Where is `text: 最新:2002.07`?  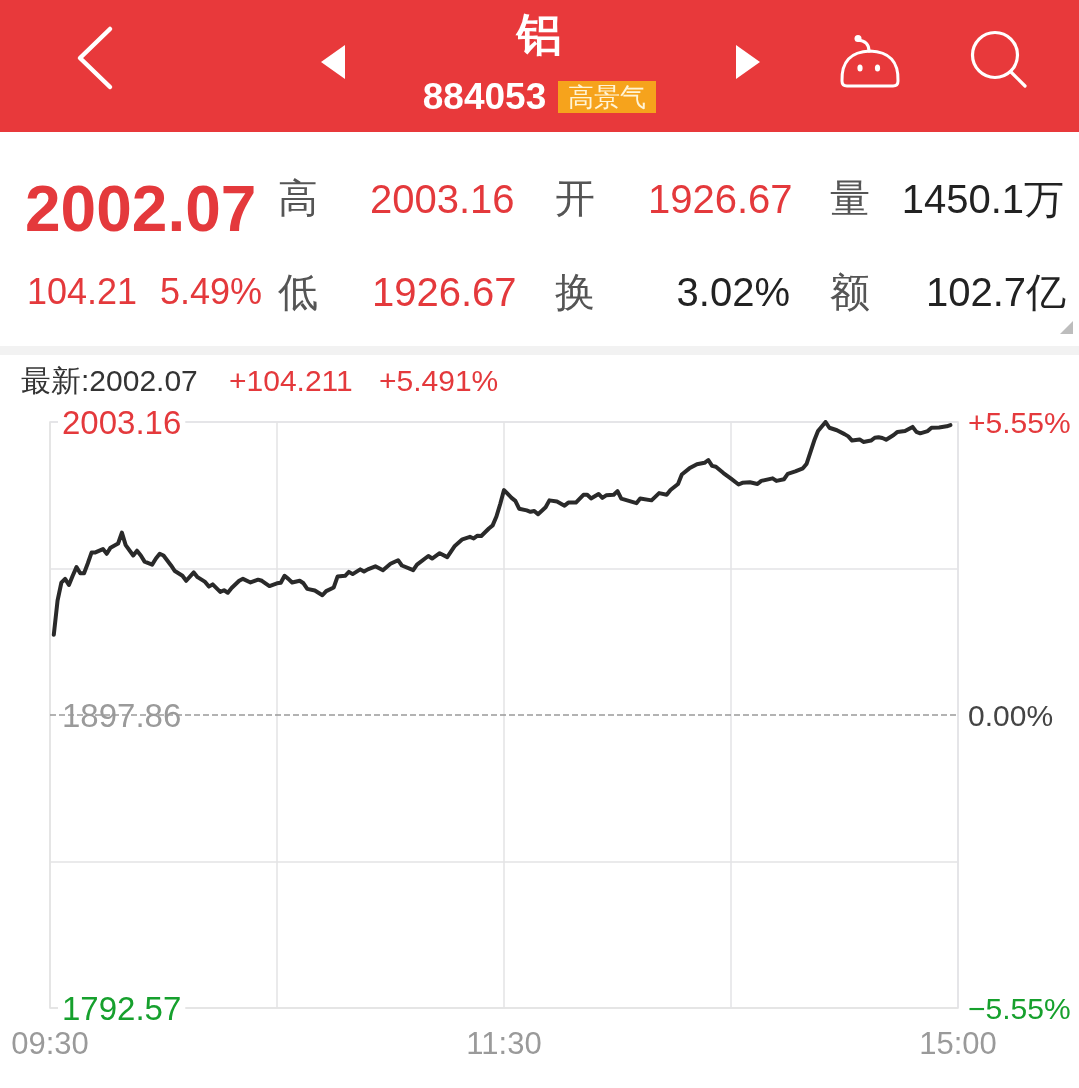 text: 最新:2002.07 is located at coordinates (109, 381).